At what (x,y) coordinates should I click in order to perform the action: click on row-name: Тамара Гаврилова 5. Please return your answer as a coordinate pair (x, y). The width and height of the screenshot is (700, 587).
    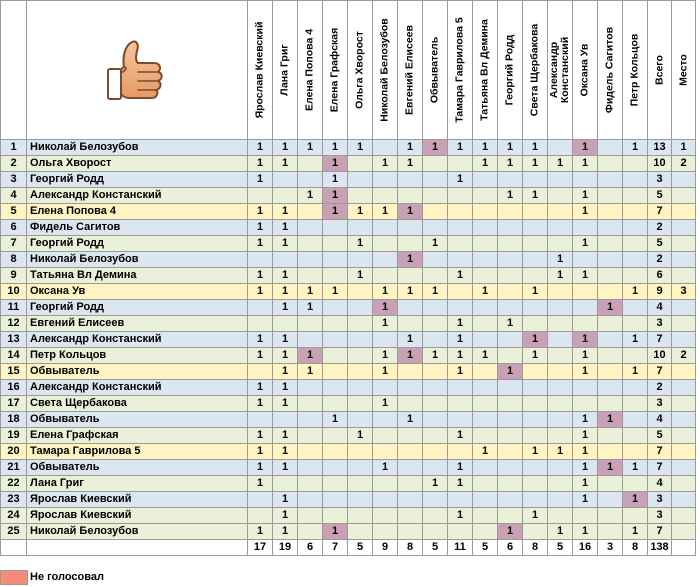
    Looking at the image, I should click on (137, 451).